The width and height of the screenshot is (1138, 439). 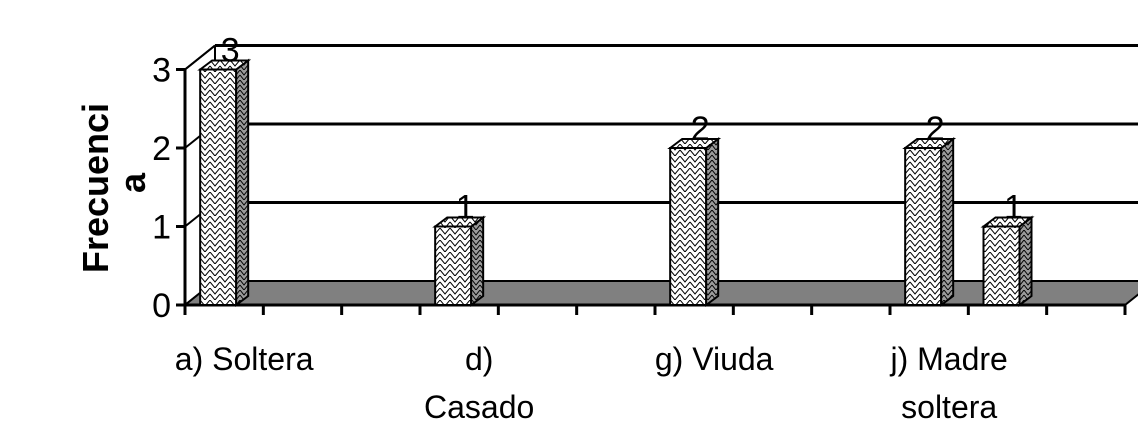 I want to click on data-label: 3, so click(x=230, y=51).